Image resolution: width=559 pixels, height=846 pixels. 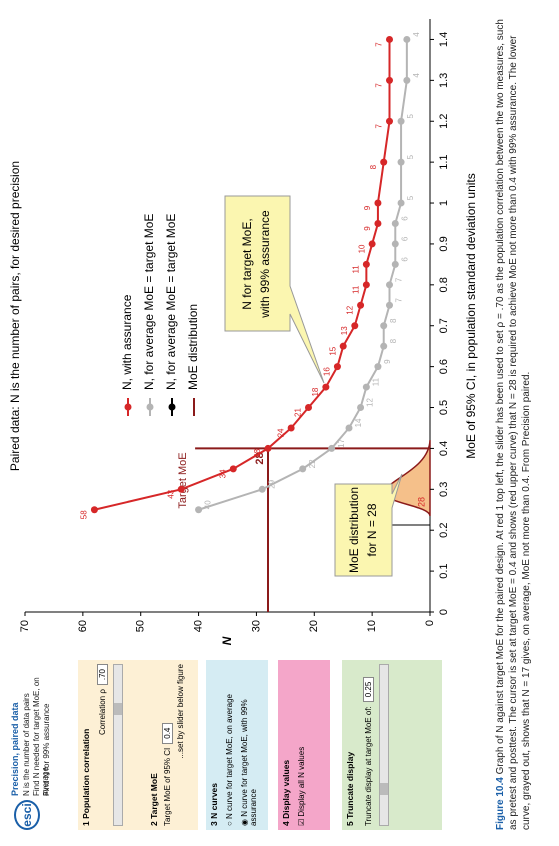 I want to click on y-tick-label: 10, so click(x=372, y=626).